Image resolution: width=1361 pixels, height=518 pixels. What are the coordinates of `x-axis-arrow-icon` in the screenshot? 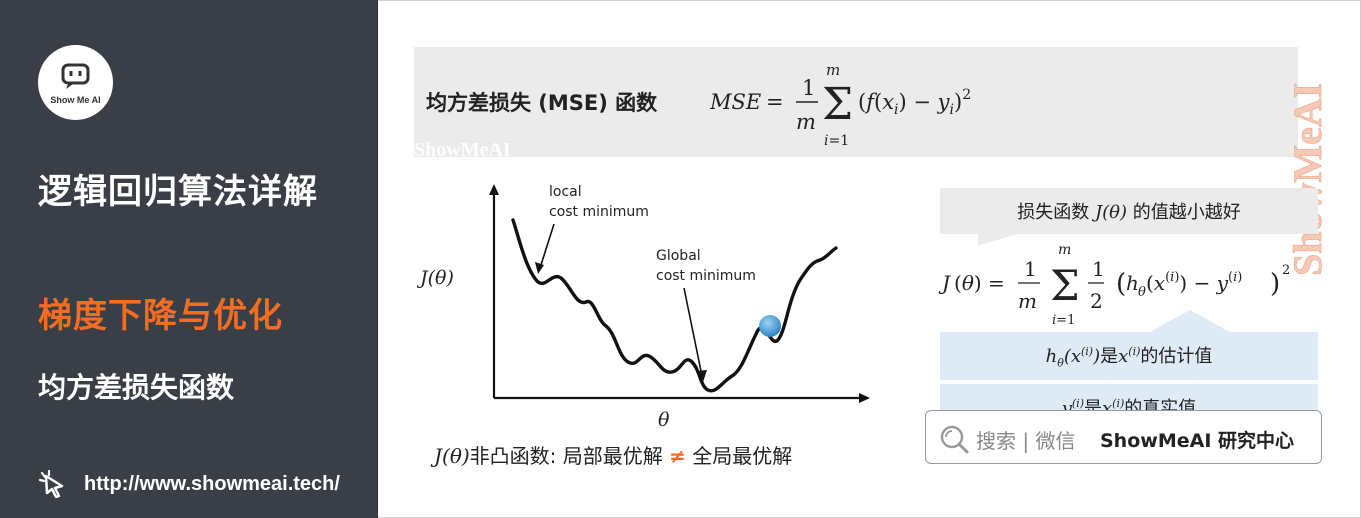 It's located at (864, 398).